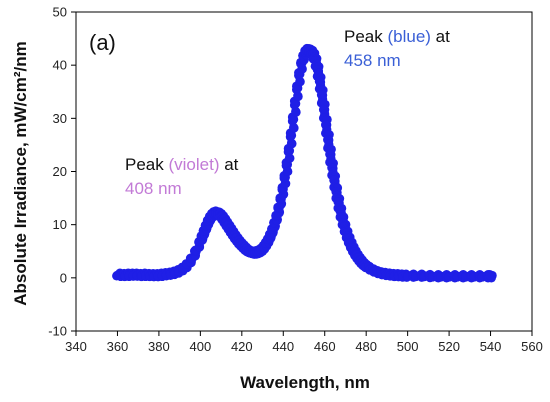 This screenshot has height=402, width=550. I want to click on x-tick-label: 340, so click(76, 346).